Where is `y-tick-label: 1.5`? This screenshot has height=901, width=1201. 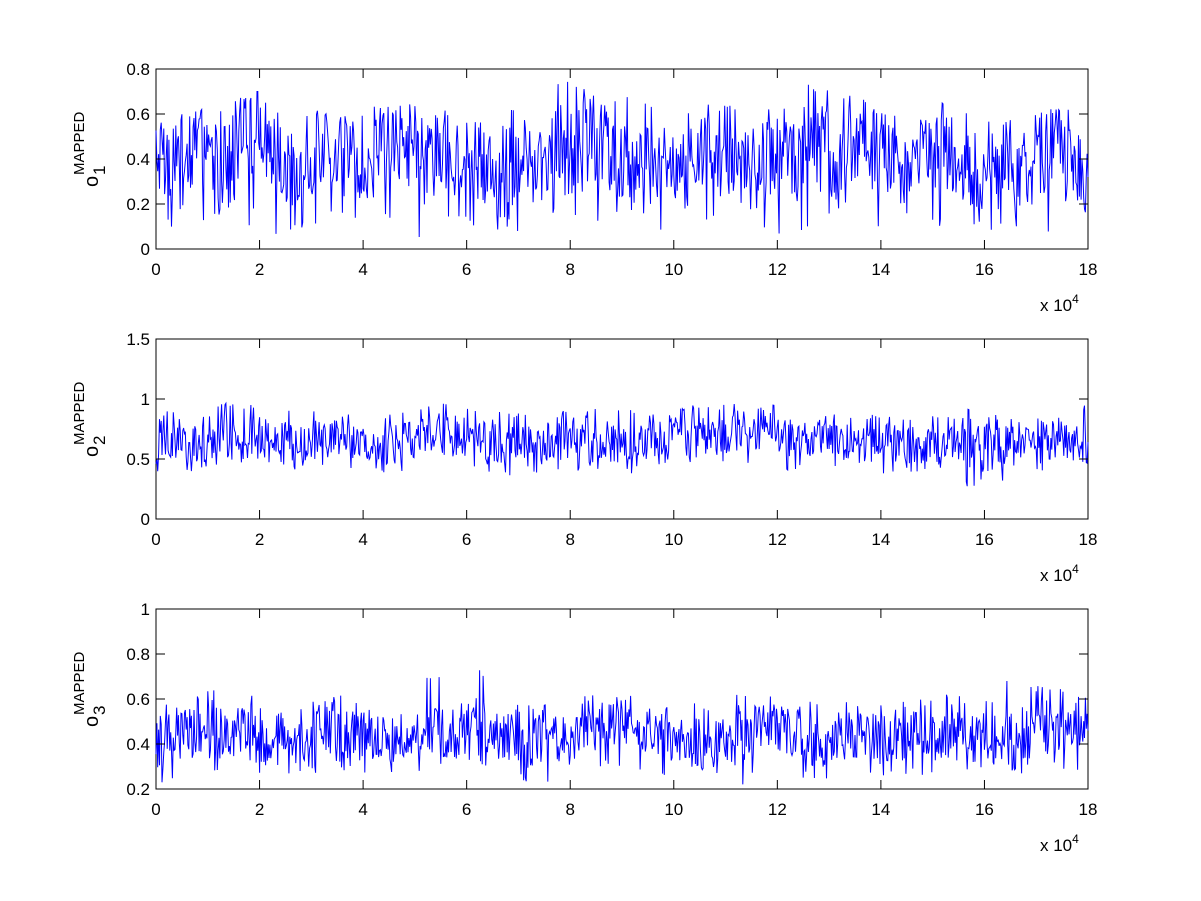
y-tick-label: 1.5 is located at coordinates (138, 339).